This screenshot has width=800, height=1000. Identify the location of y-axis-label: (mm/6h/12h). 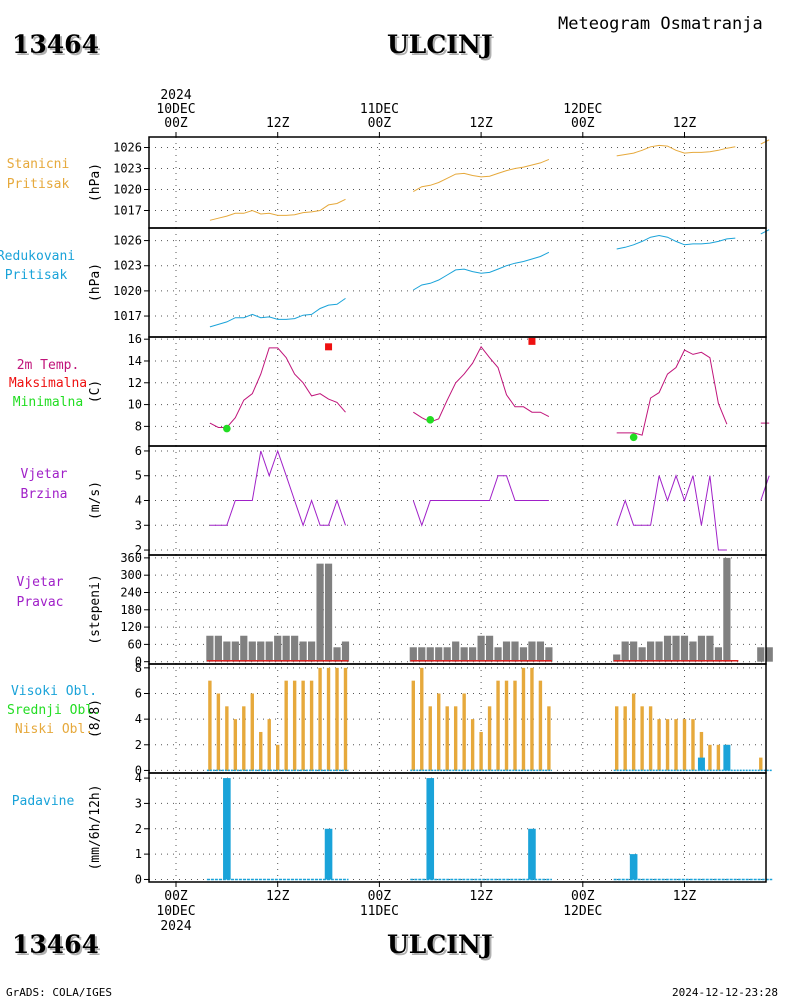
(95, 827).